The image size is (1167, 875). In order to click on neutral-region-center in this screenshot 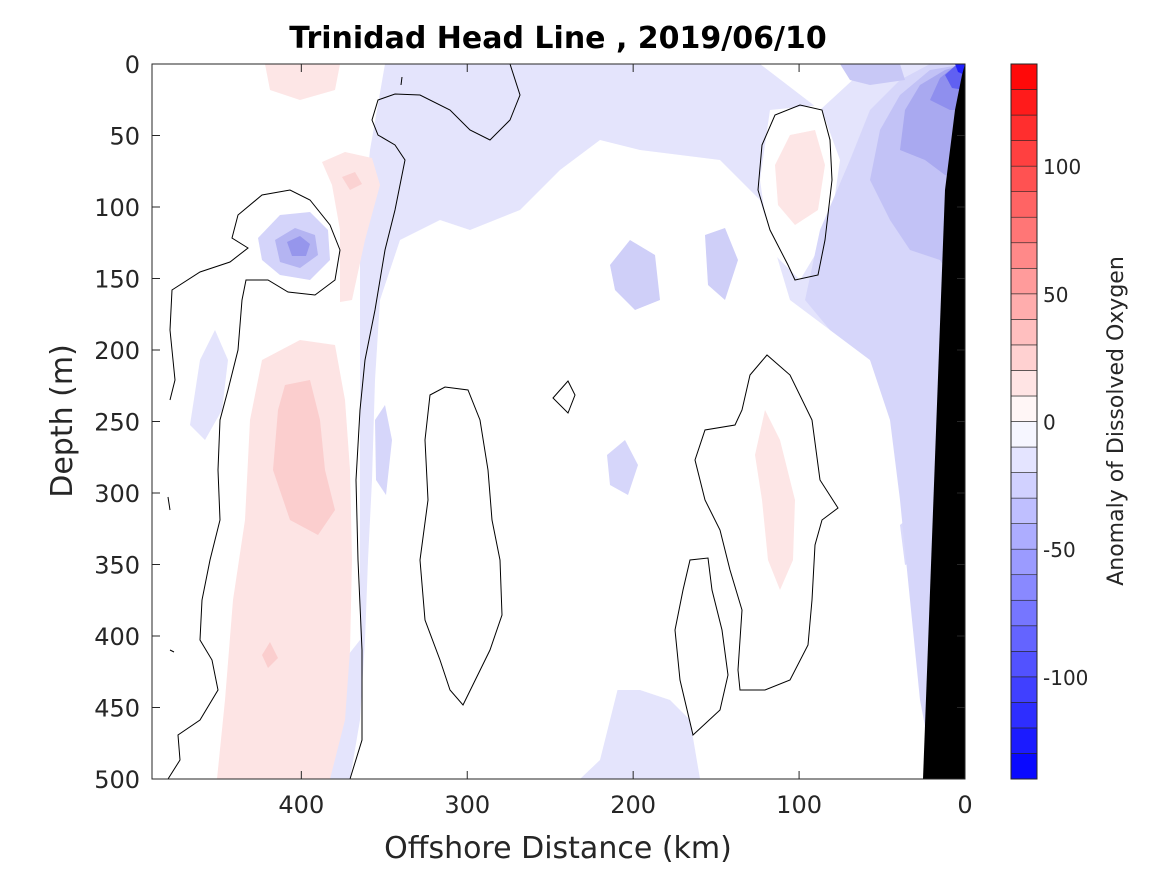, I will do `click(507, 502)`.